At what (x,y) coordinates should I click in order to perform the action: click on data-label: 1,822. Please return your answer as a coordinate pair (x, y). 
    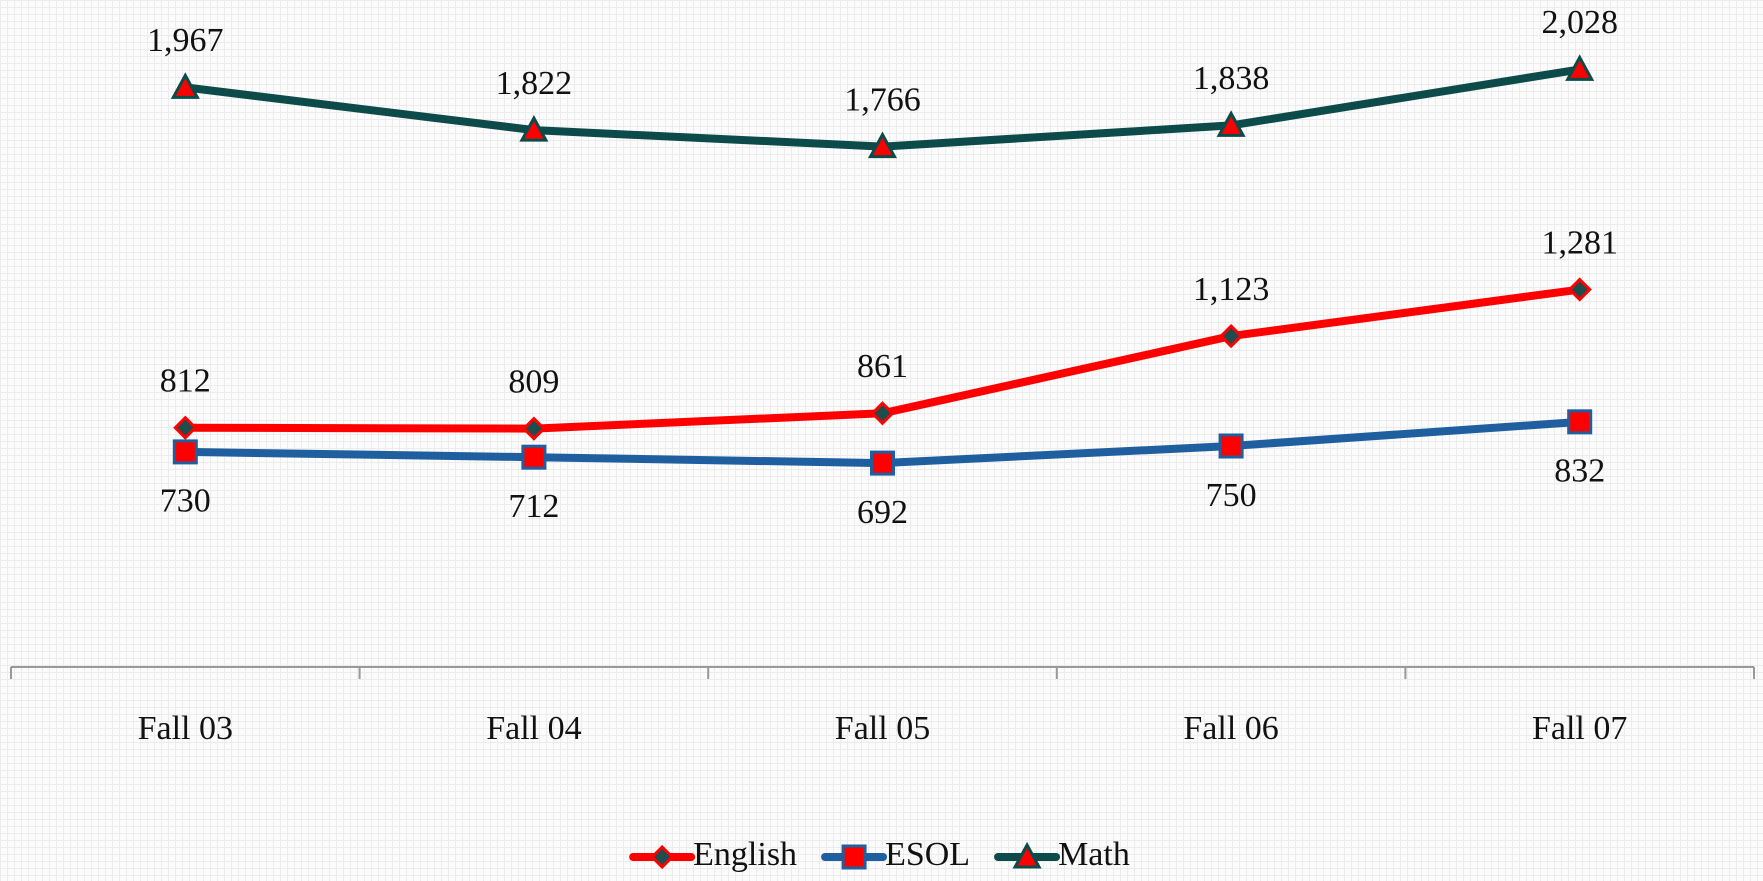
    Looking at the image, I should click on (534, 83).